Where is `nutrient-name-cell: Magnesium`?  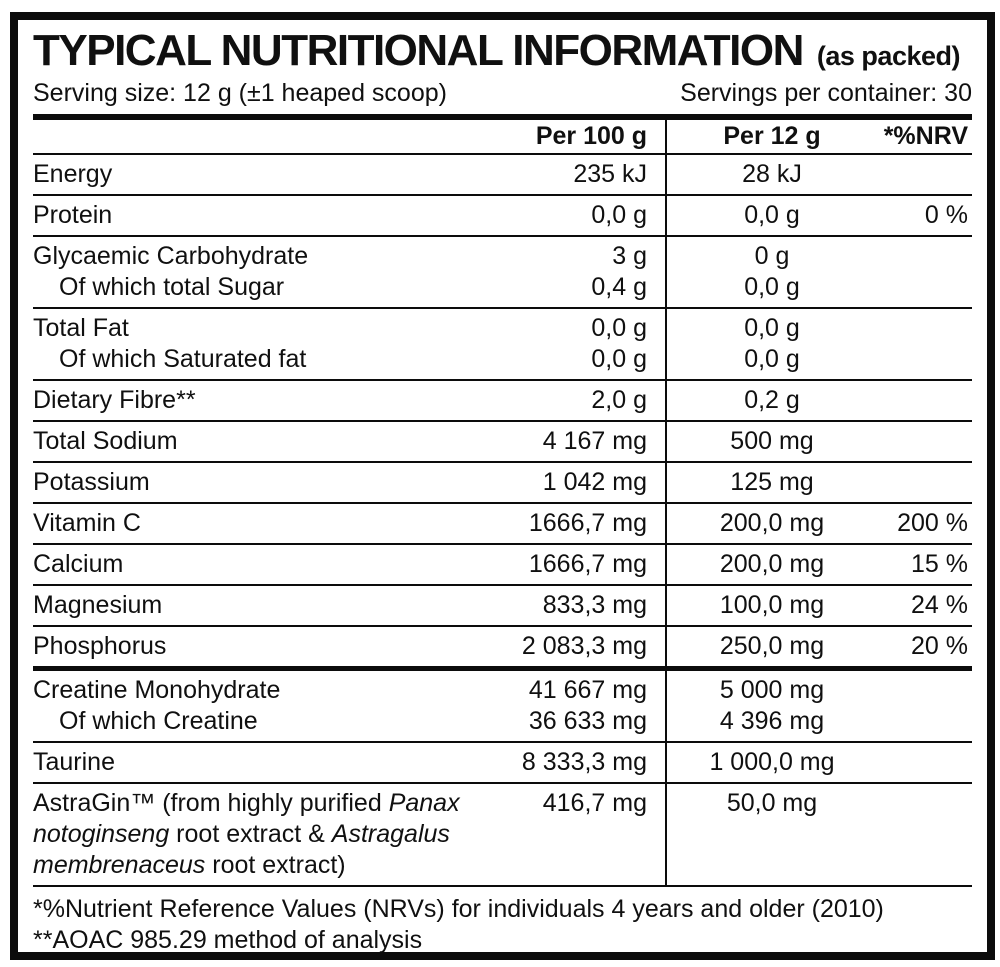
nutrient-name-cell: Magnesium is located at coordinates (250, 605).